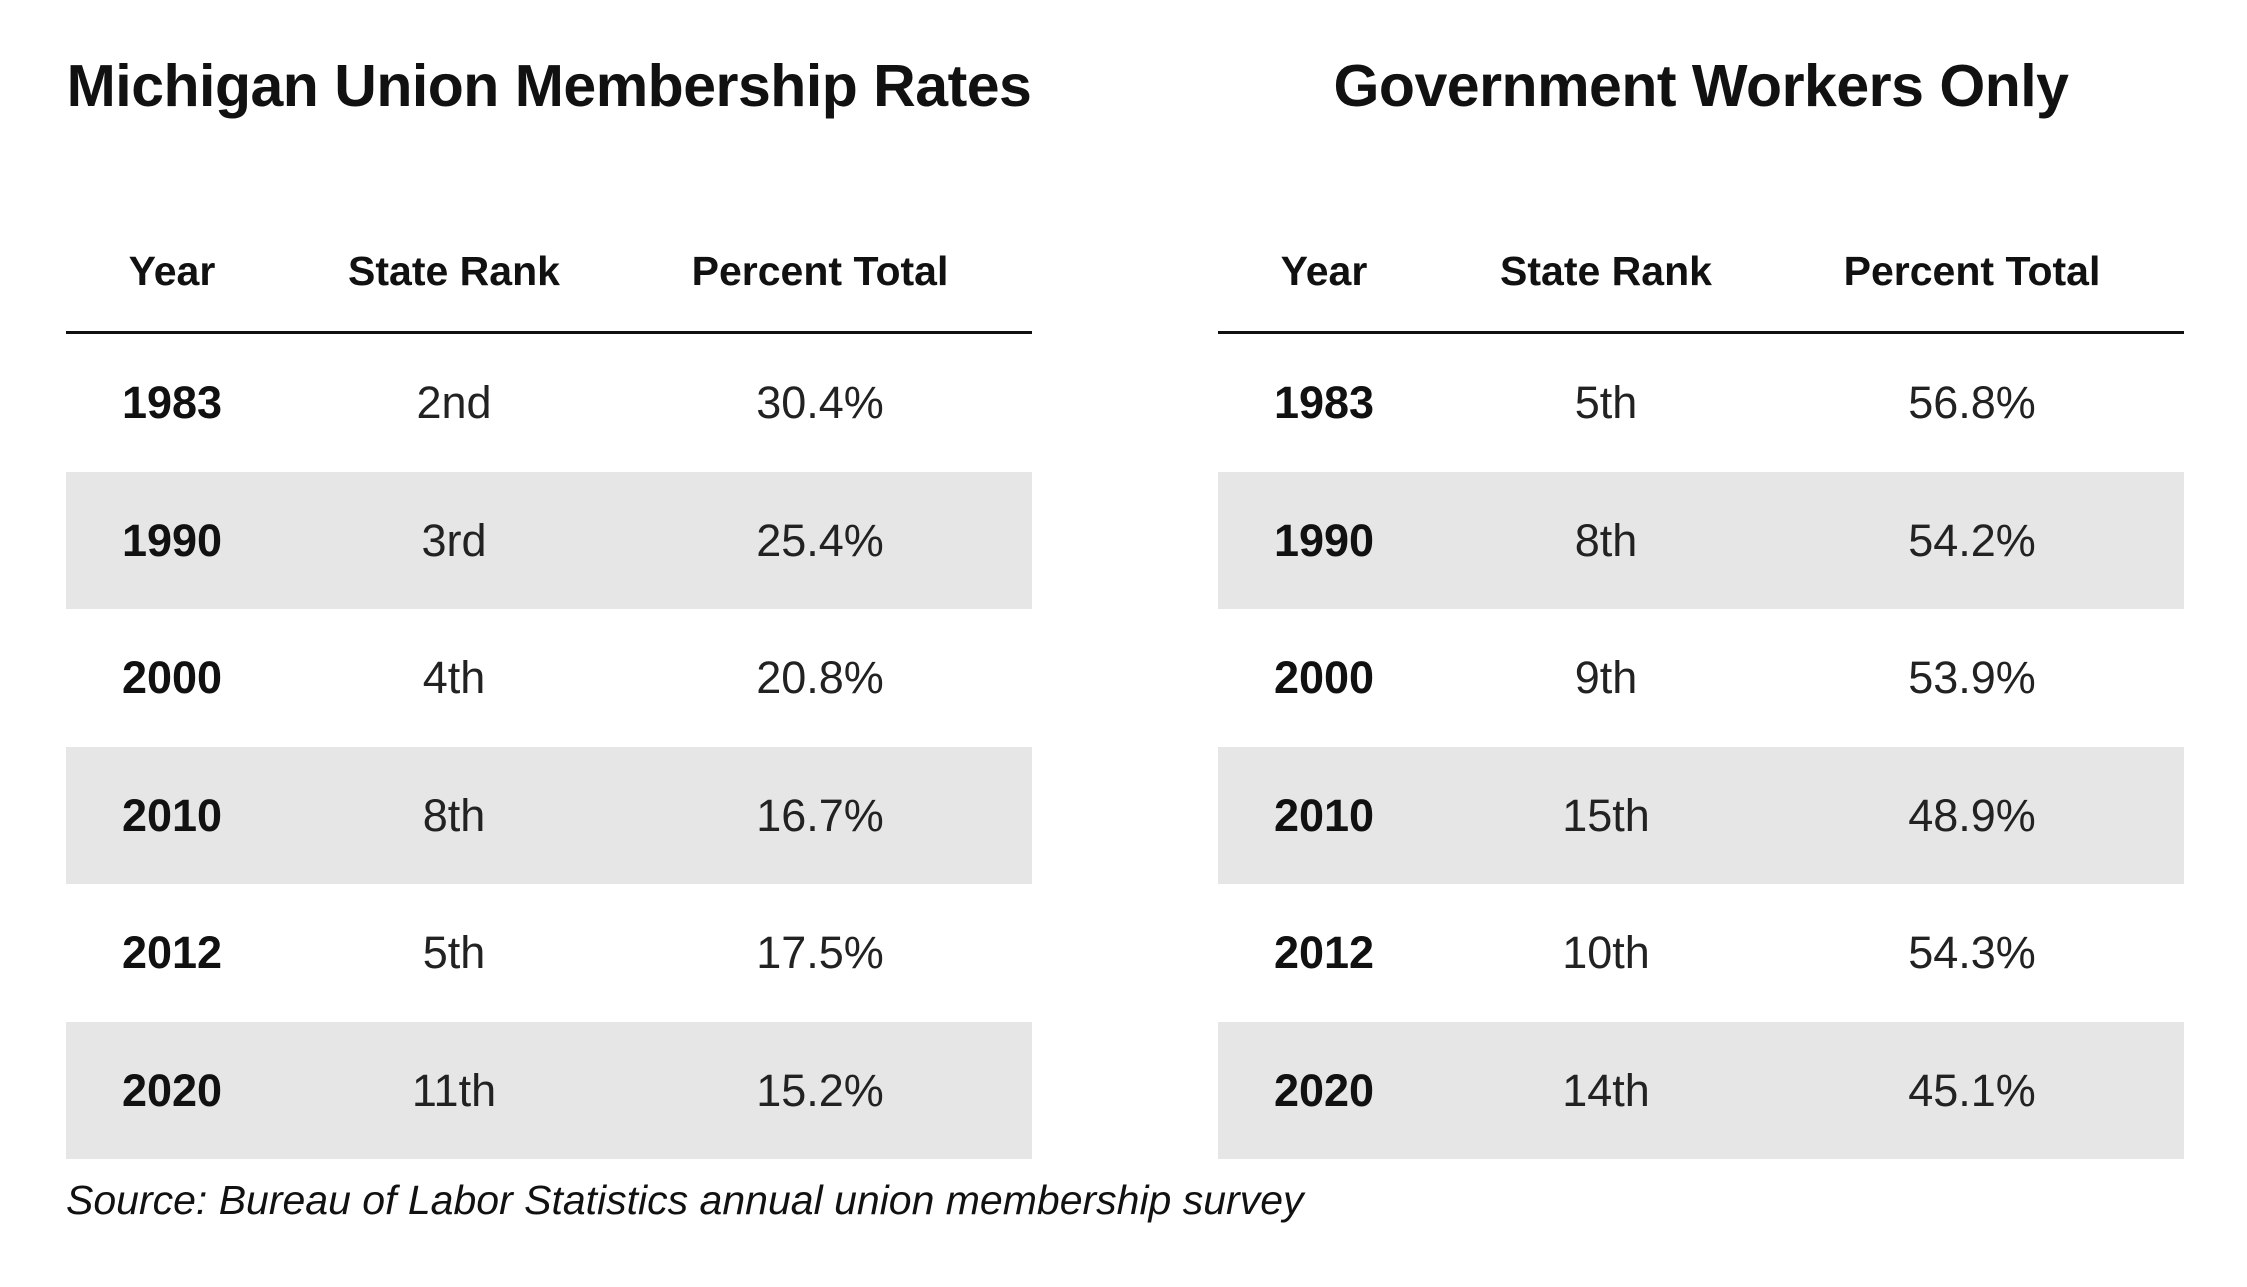  What do you see at coordinates (454, 1090) in the screenshot?
I see `rank-cell: 11th` at bounding box center [454, 1090].